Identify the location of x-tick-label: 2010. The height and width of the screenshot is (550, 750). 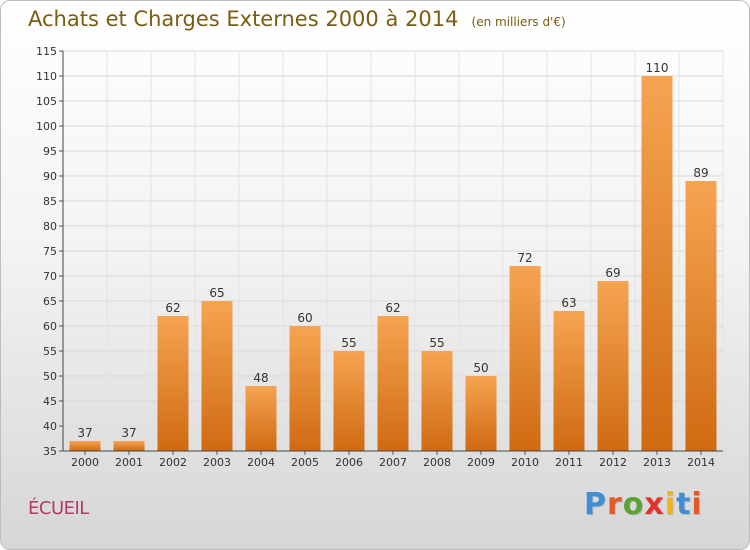
(525, 462).